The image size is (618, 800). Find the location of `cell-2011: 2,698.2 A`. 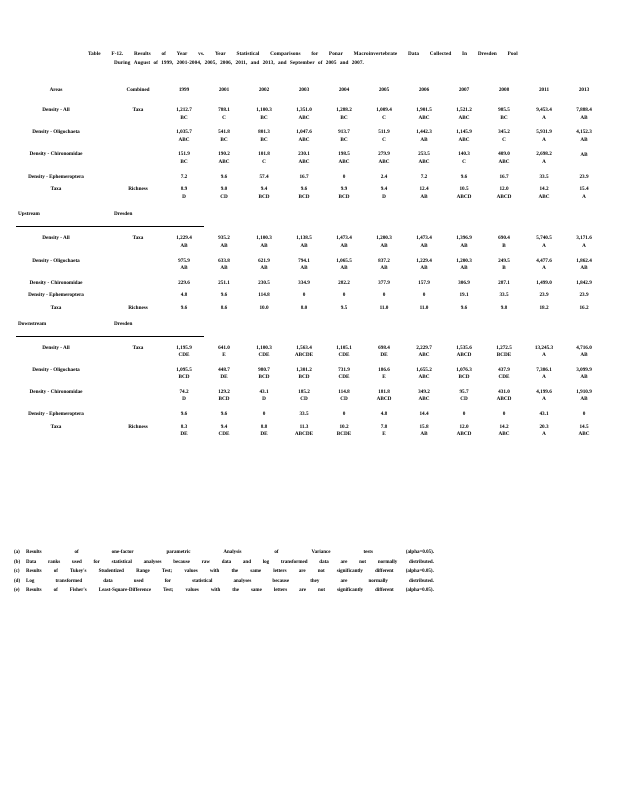

cell-2011: 2,698.2 A is located at coordinates (544, 158).